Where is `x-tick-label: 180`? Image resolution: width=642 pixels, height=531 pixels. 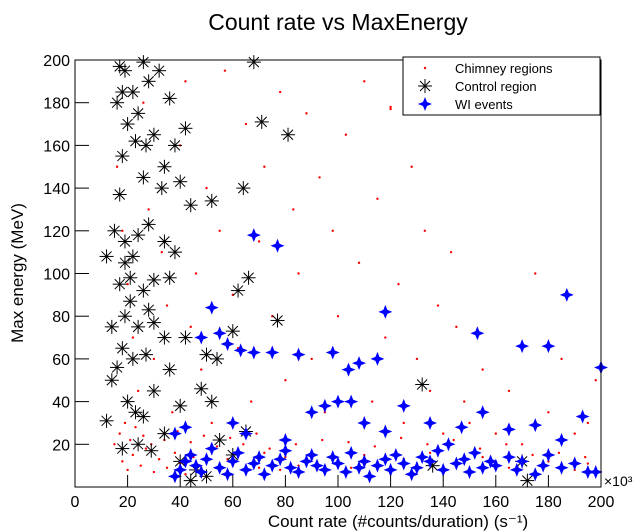
x-tick-label: 180 is located at coordinates (548, 502).